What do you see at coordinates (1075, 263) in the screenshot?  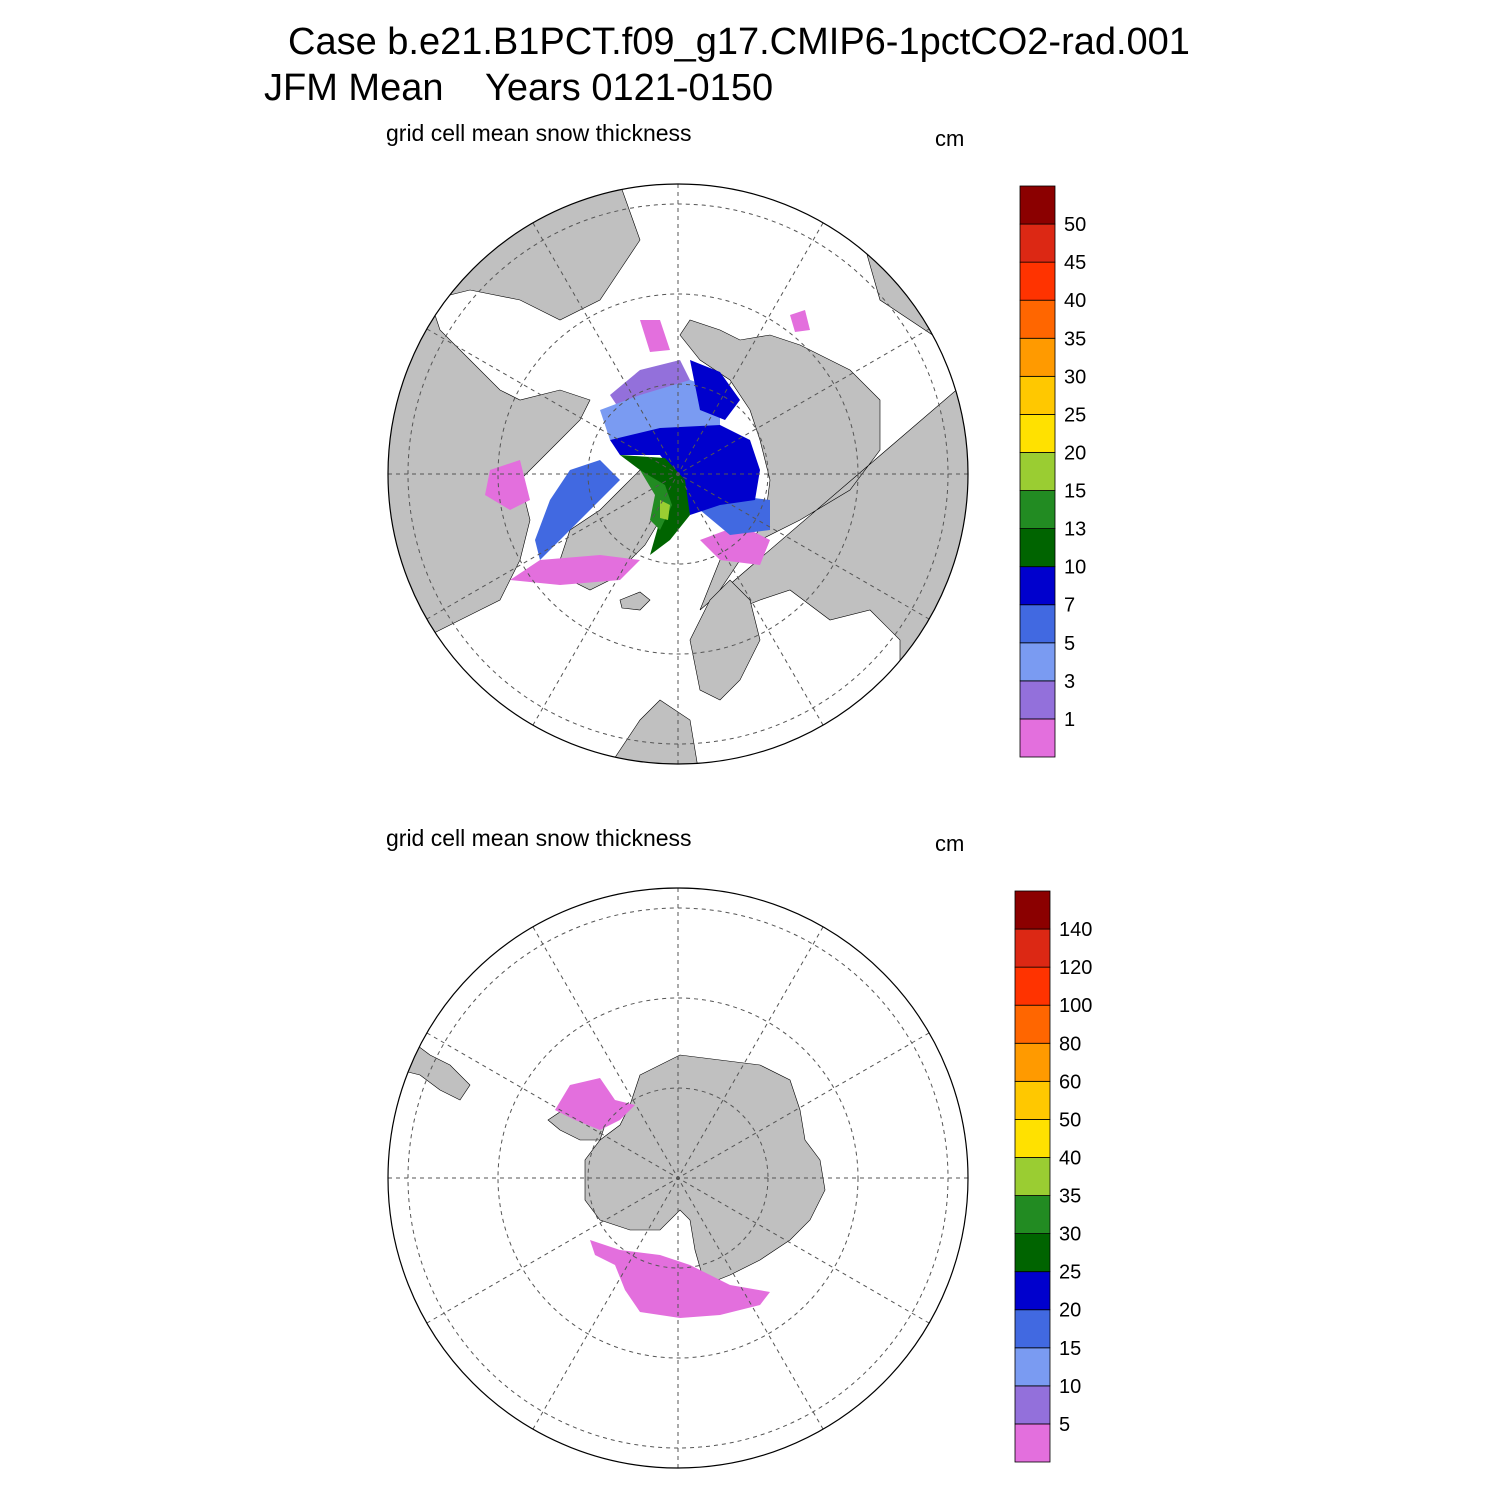 I see `north-colorbar-label: 45` at bounding box center [1075, 263].